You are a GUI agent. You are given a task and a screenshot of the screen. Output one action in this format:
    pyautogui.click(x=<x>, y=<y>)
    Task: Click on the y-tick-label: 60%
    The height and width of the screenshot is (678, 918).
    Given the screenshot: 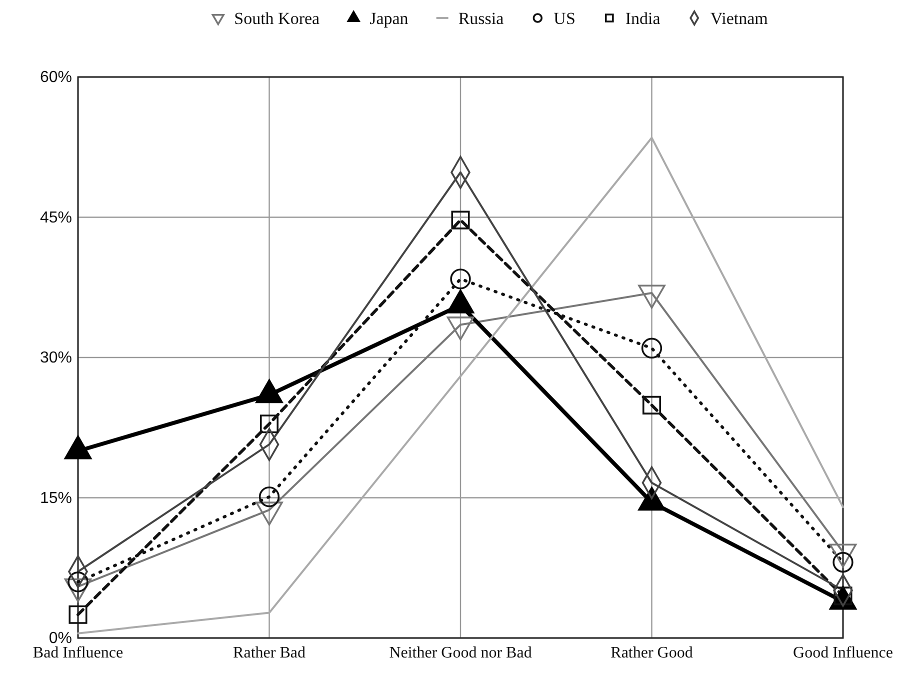 What is the action you would take?
    pyautogui.click(x=56, y=77)
    